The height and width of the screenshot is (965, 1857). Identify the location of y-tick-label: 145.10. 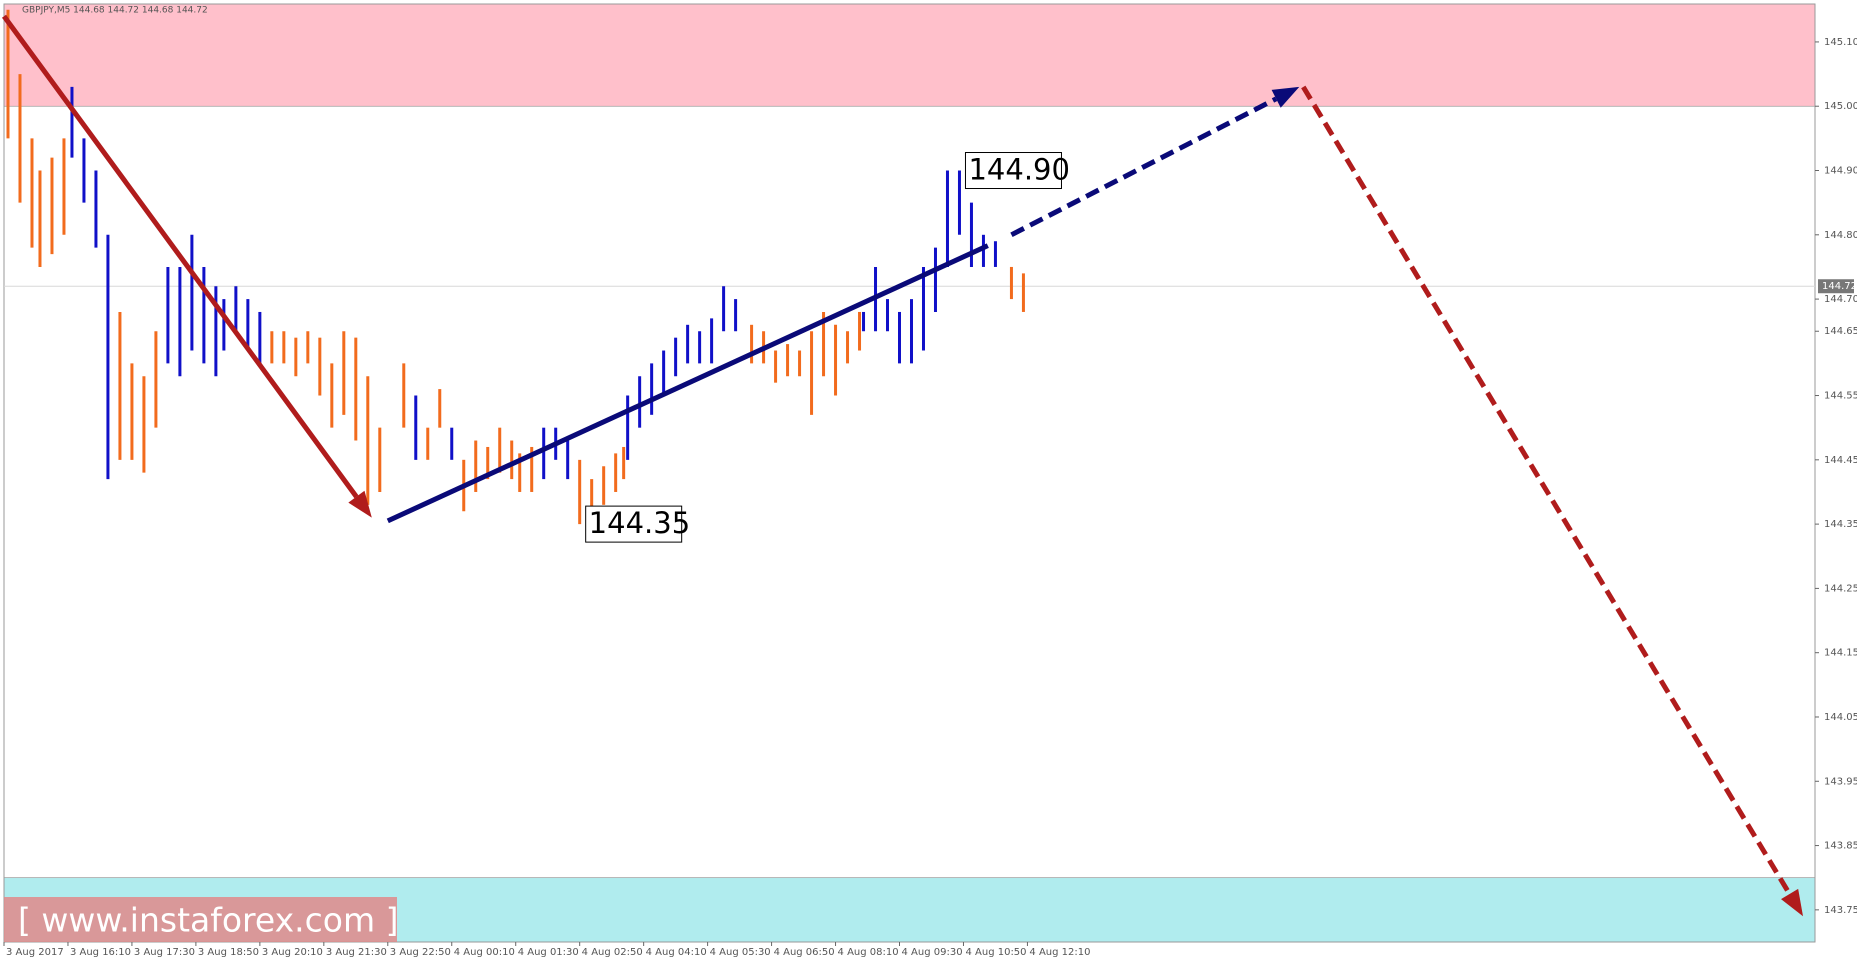
(1840, 42).